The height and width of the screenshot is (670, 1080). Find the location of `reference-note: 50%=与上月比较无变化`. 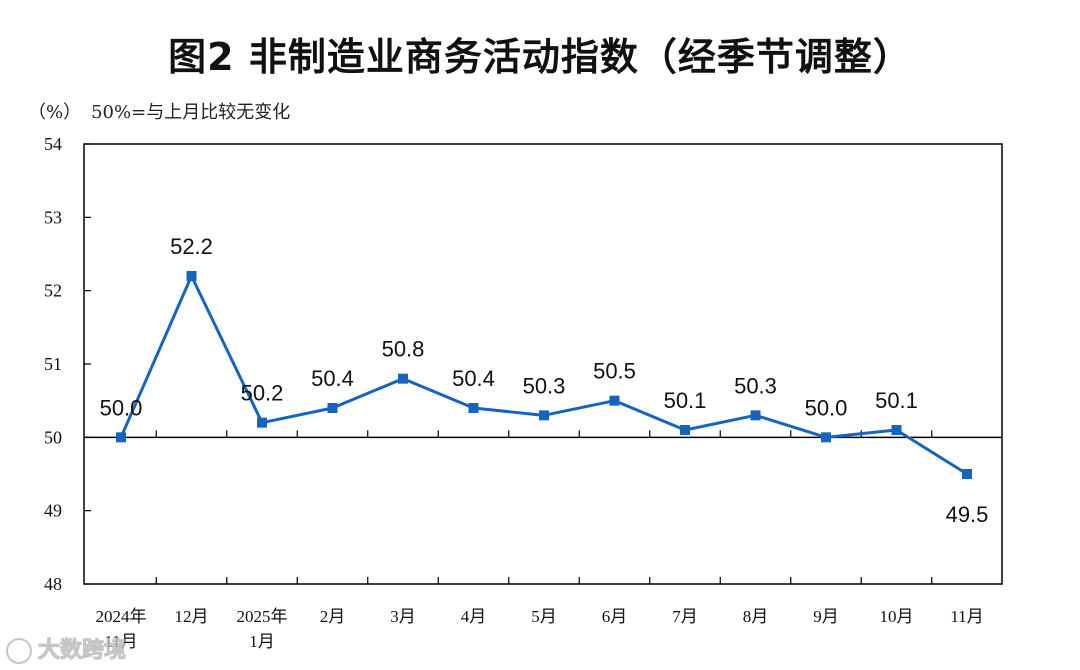

reference-note: 50%=与上月比较无变化 is located at coordinates (191, 112).